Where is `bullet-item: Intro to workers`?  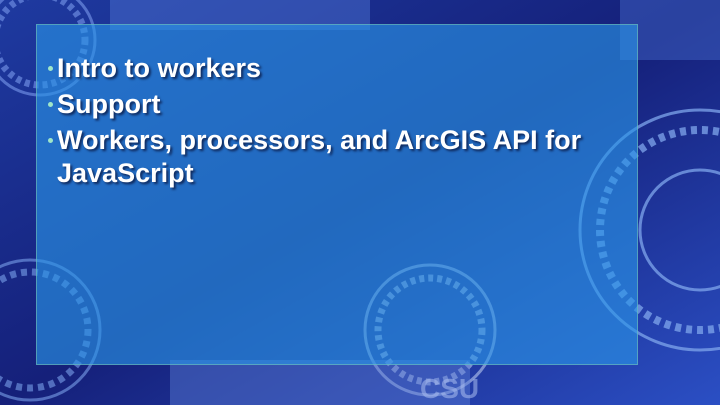 bullet-item: Intro to workers is located at coordinates (338, 68).